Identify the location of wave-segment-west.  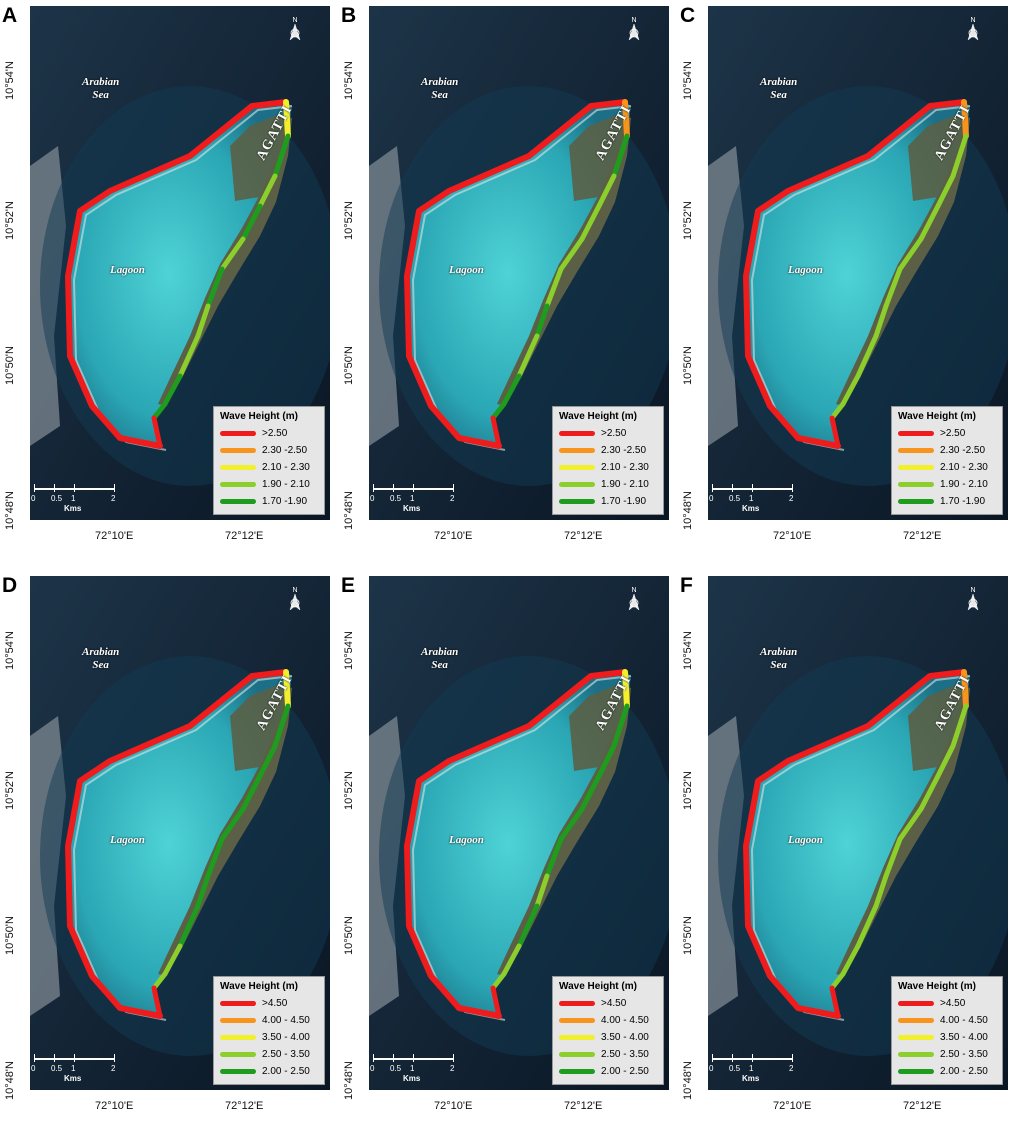
(177, 274).